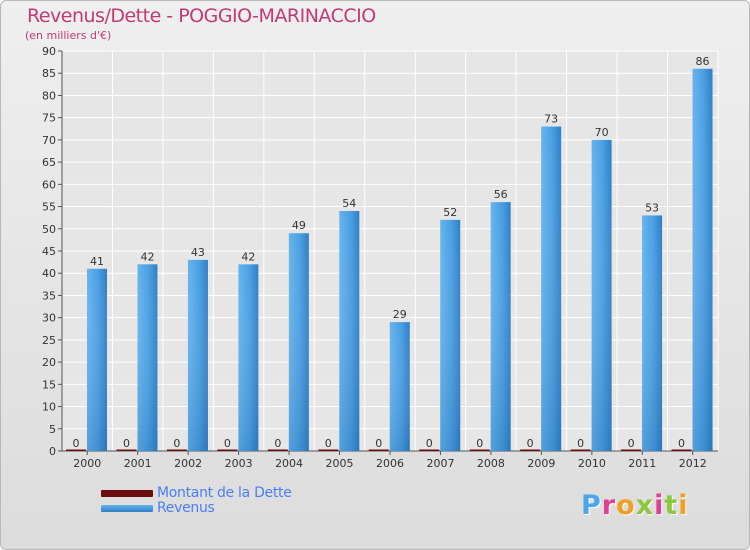  Describe the element at coordinates (52, 451) in the screenshot. I see `y-tick-label: 0` at that location.